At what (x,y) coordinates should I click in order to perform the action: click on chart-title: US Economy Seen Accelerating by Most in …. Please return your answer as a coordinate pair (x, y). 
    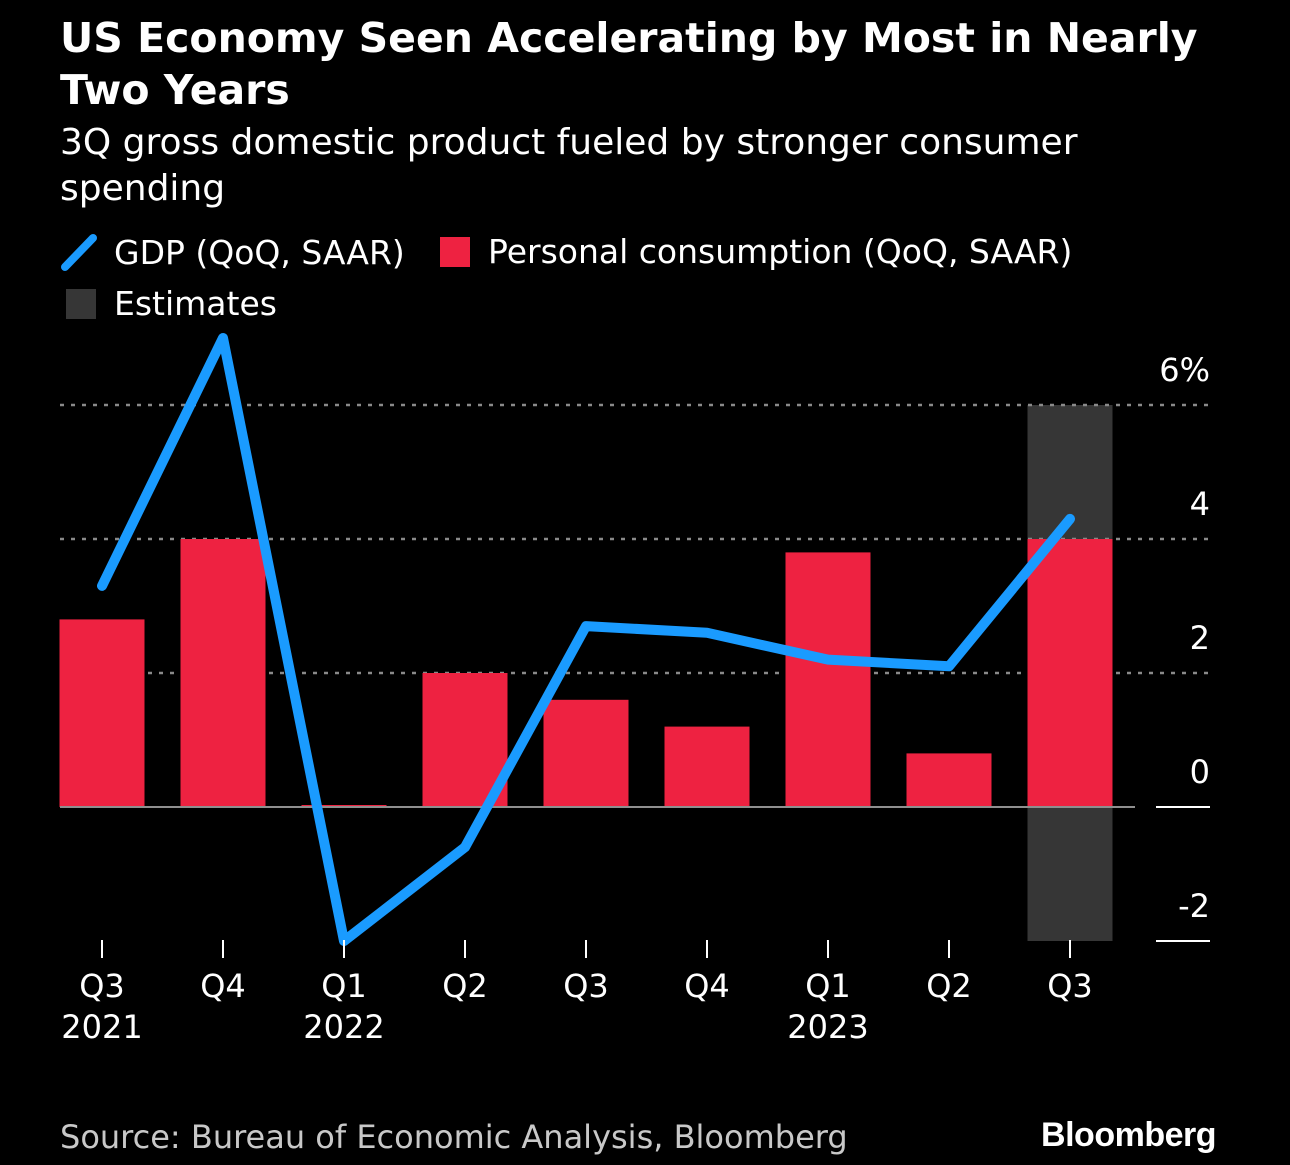
    Looking at the image, I should click on (629, 64).